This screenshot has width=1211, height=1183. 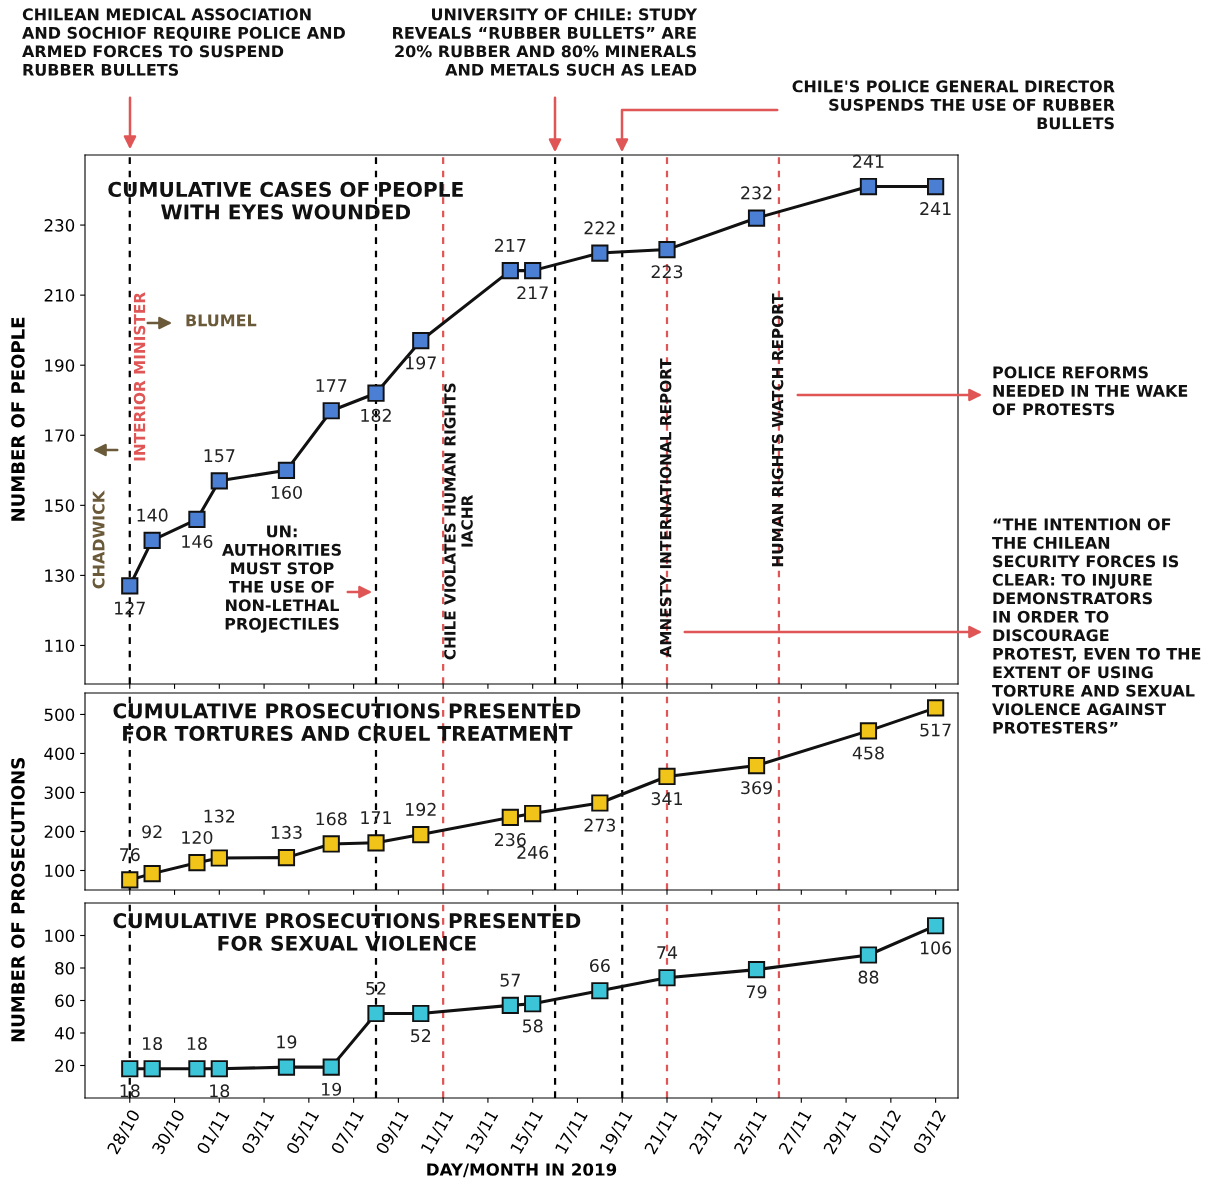 I want to click on y-tick-label: 400, so click(x=59, y=754).